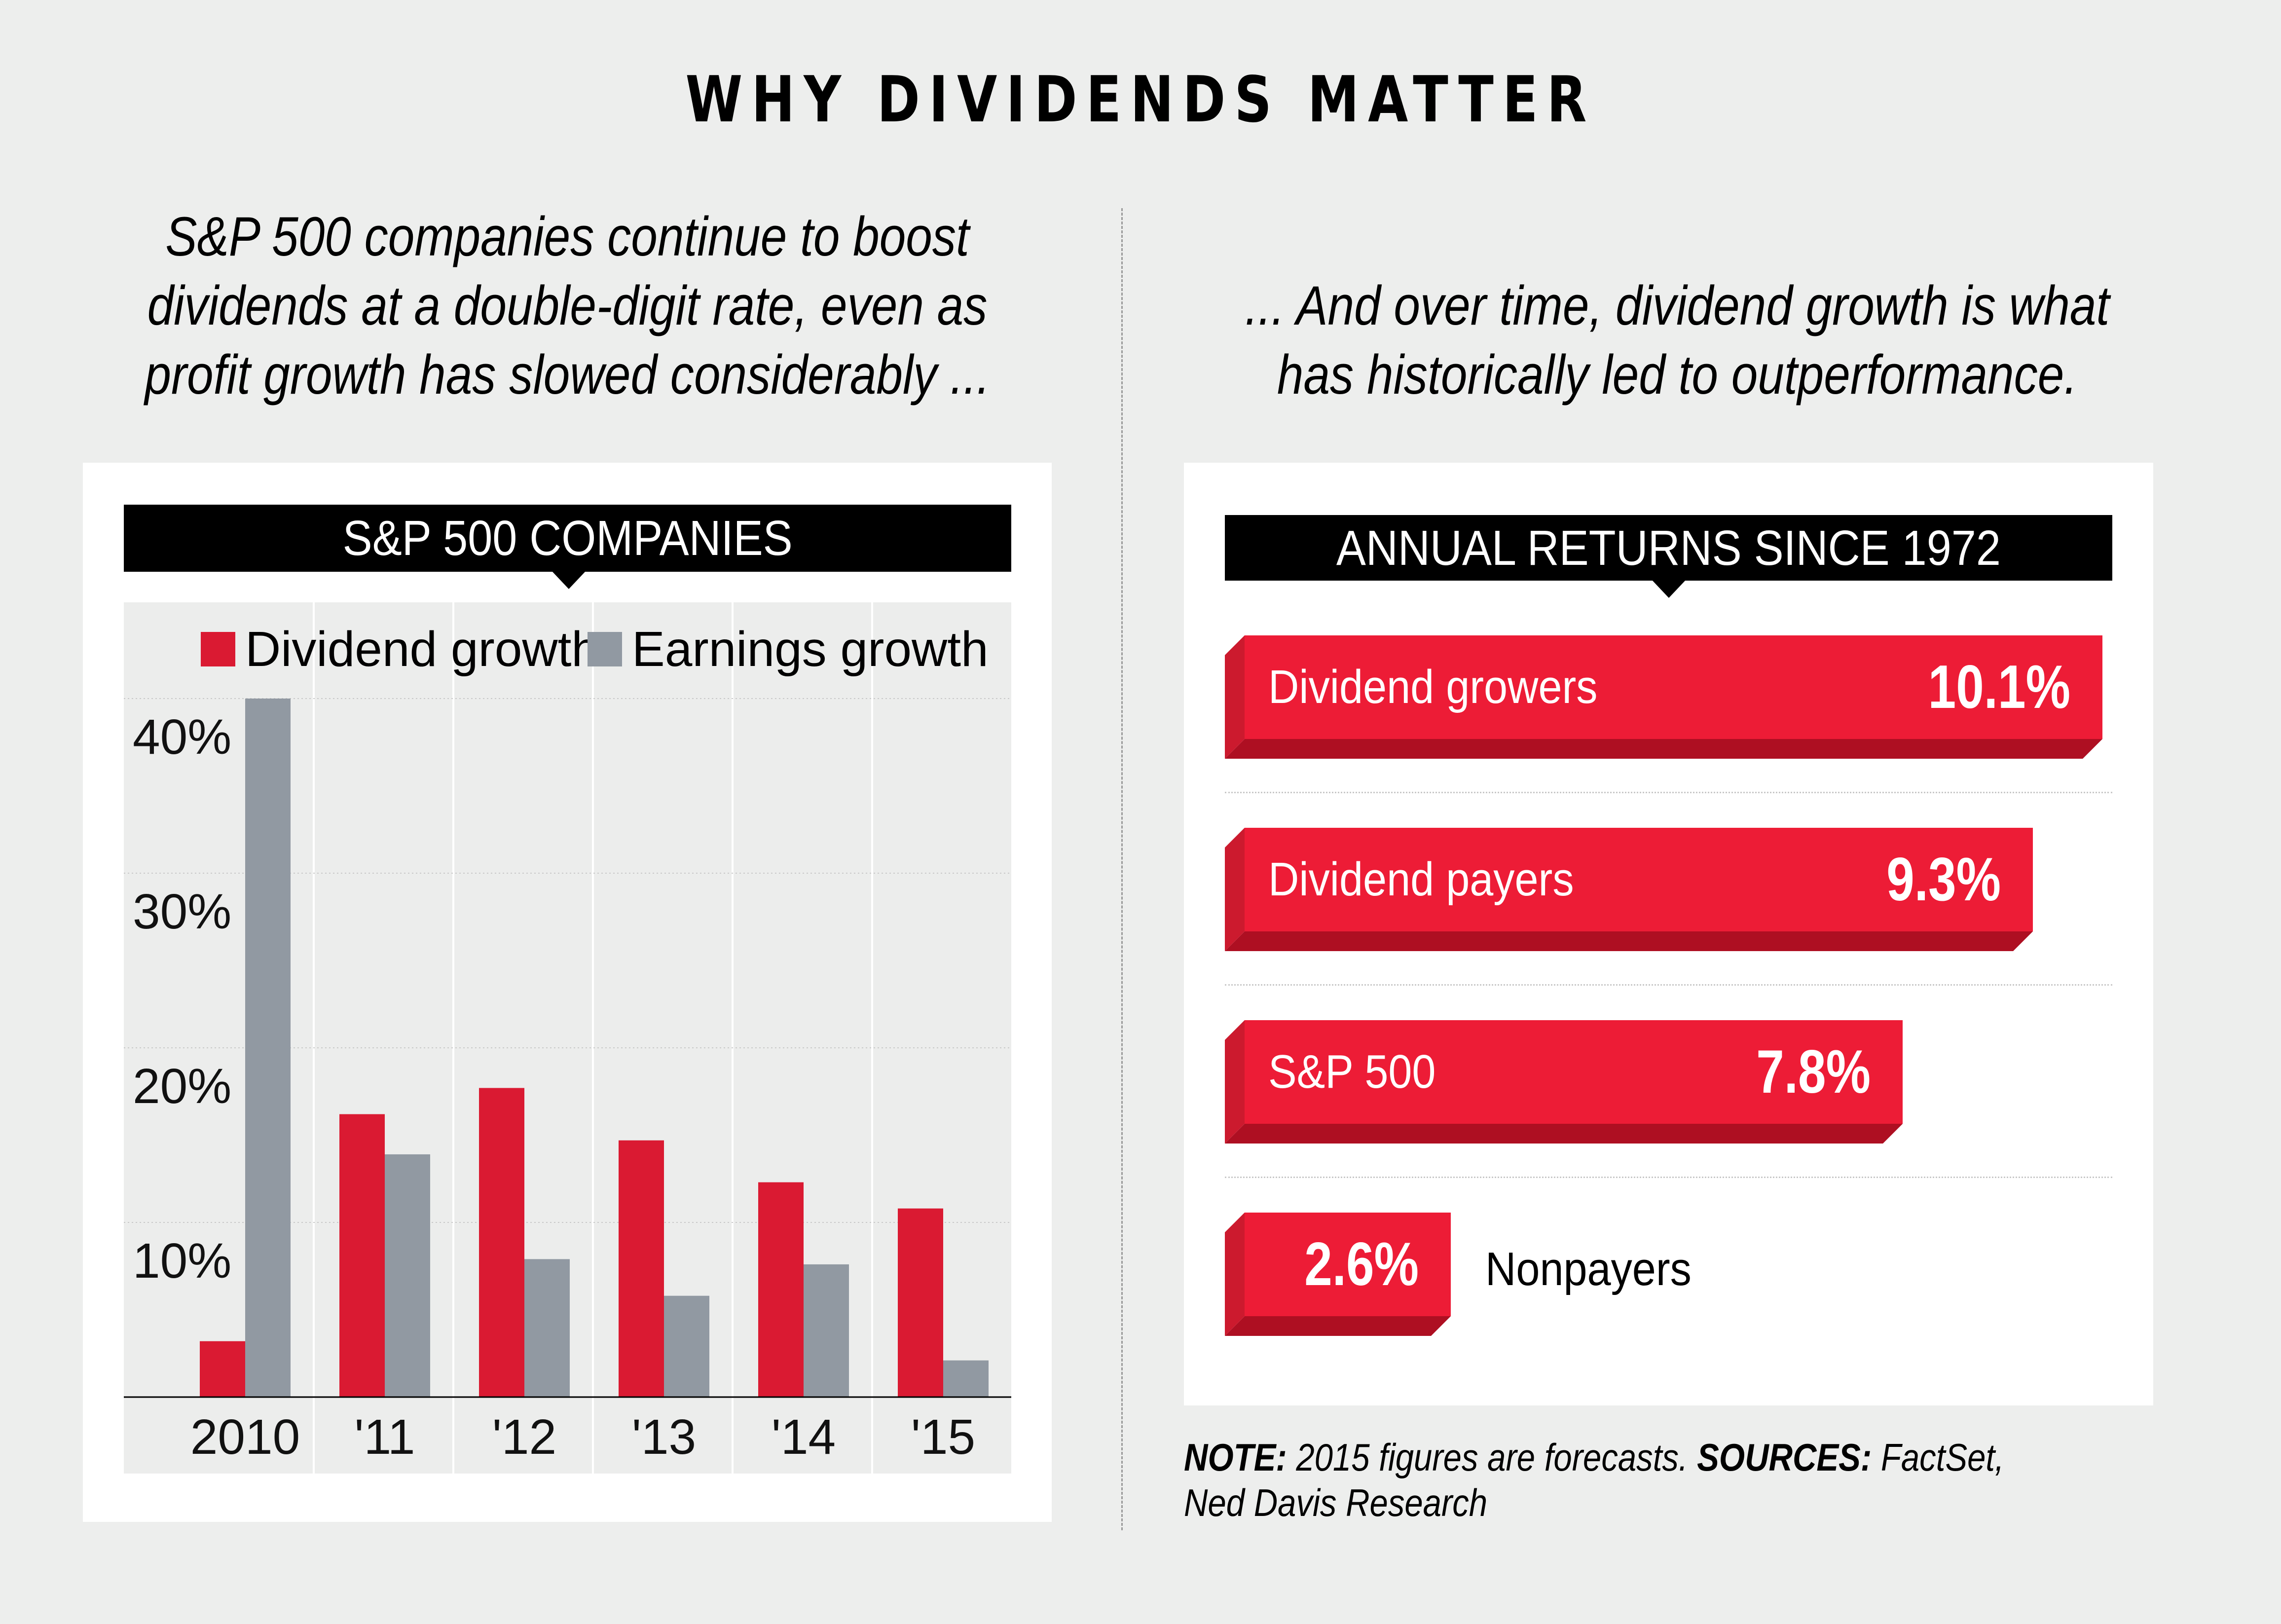  Describe the element at coordinates (1421, 879) in the screenshot. I see `return-label: Dividend payers` at that location.